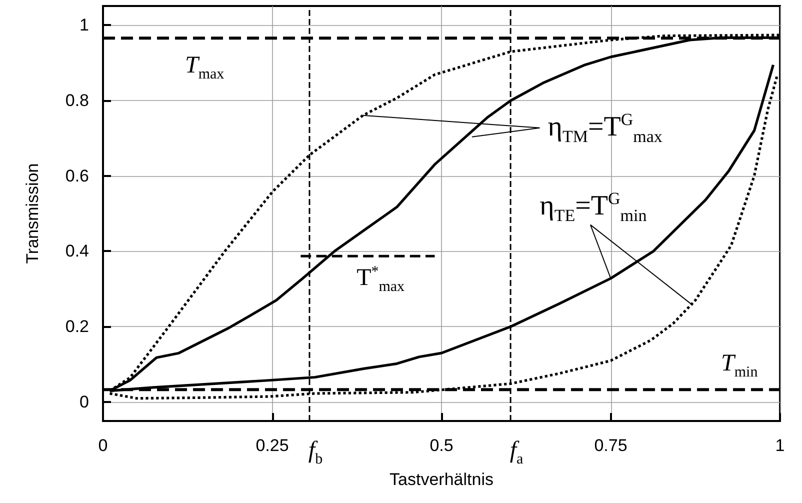  I want to click on x-tick-label: 0.75, so click(611, 445).